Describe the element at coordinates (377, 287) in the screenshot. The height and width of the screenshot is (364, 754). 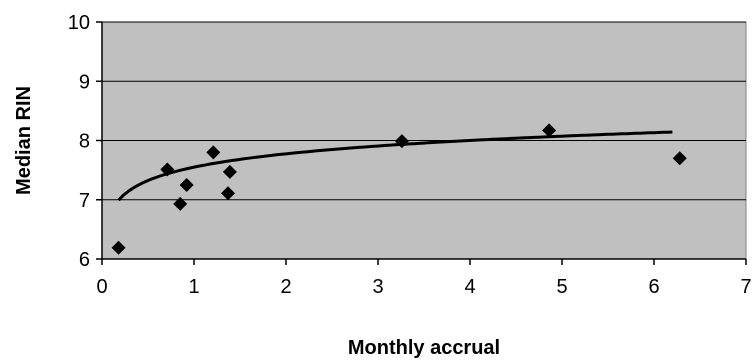
I see `x-tick-label: 3` at that location.